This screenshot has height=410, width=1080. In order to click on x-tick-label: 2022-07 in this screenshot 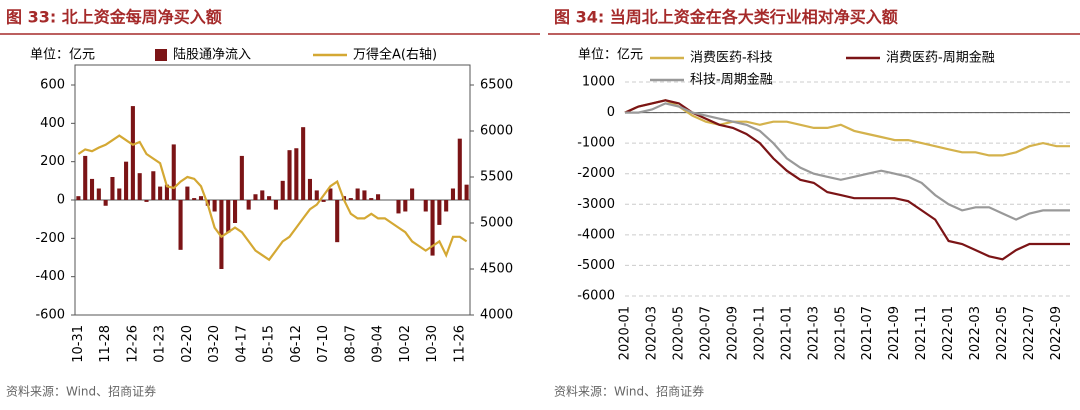, I will do `click(1029, 333)`.